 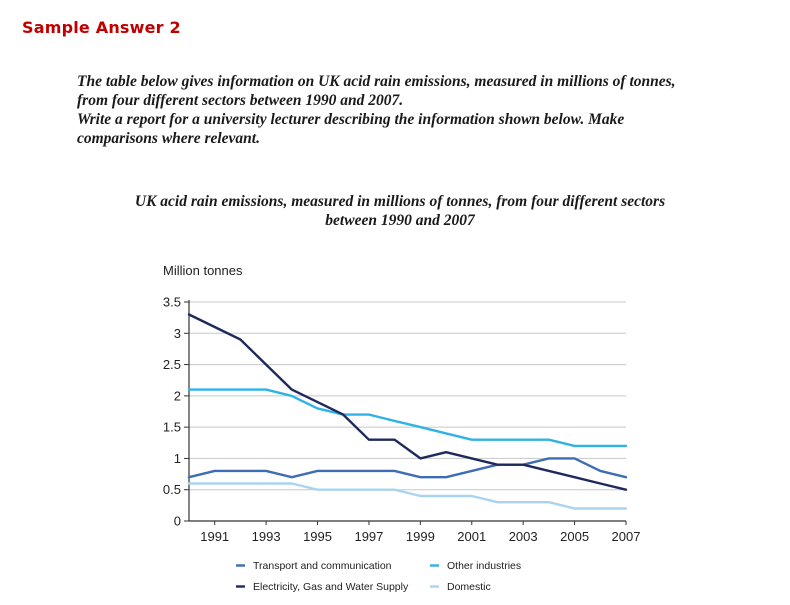 I want to click on chart-title-line: between 1990 and 2007, so click(x=400, y=220).